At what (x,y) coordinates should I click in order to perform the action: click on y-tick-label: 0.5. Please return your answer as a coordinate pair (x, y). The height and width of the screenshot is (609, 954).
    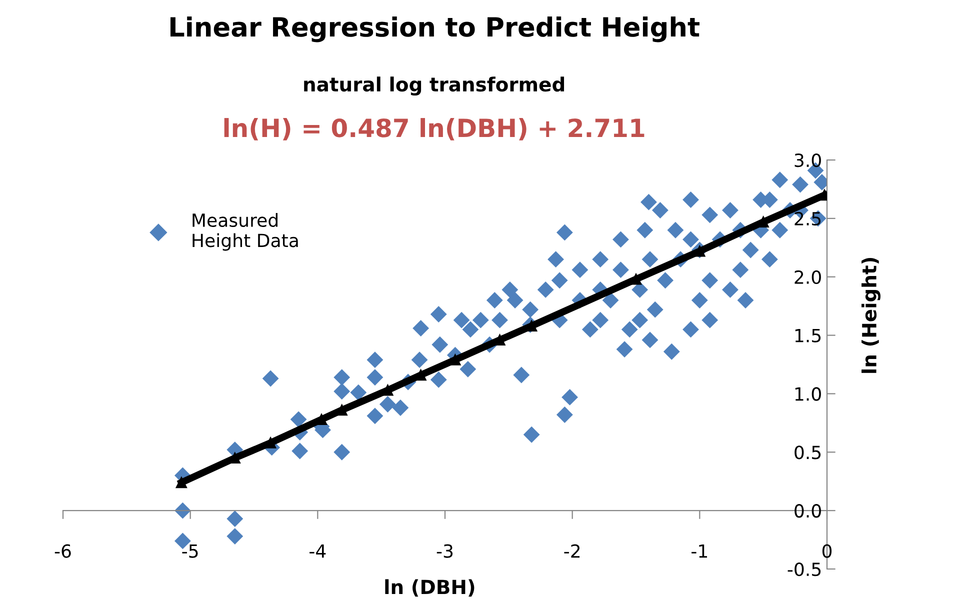
    Looking at the image, I should click on (807, 453).